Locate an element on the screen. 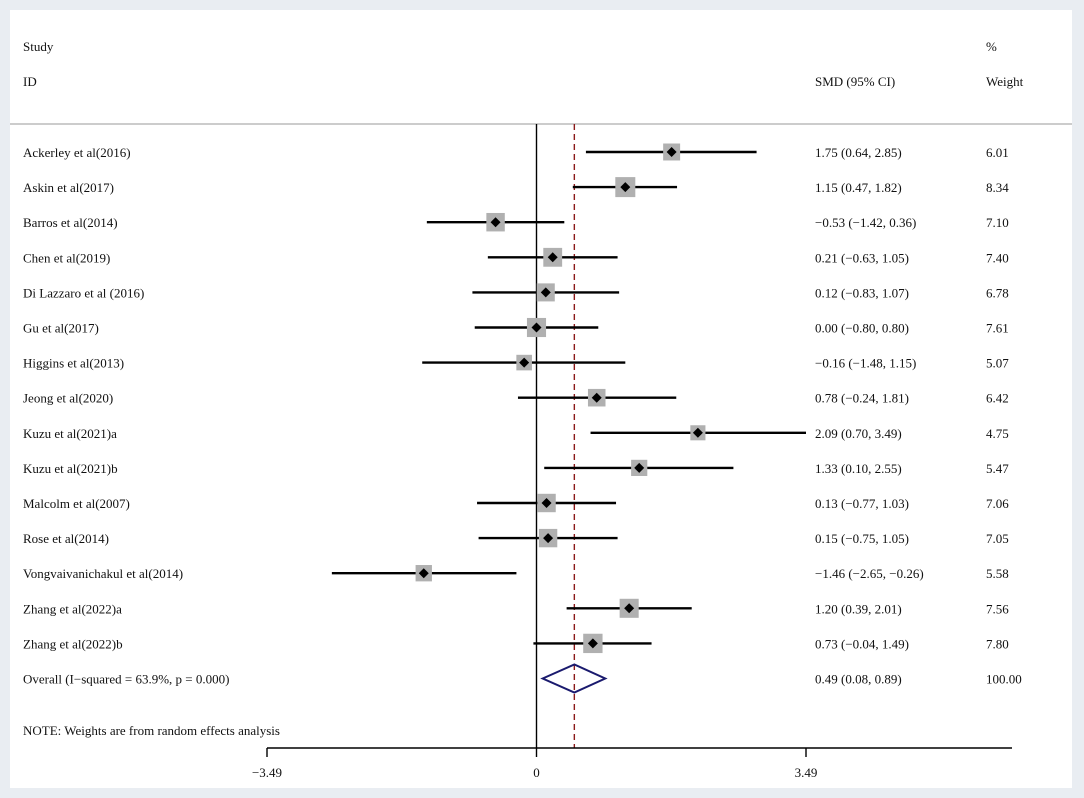 The width and height of the screenshot is (1084, 798). weight-value: 7.10 is located at coordinates (997, 222).